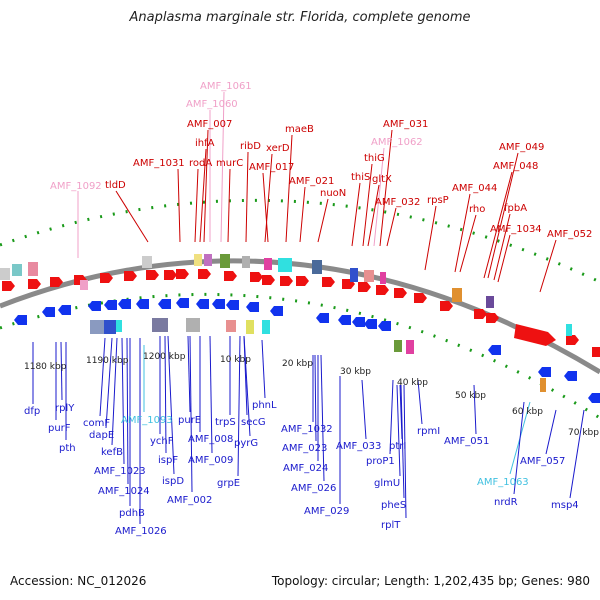 Image resolution: width=600 pixels, height=600 pixels. I want to click on forward-gene-label: rodA, so click(200, 163).